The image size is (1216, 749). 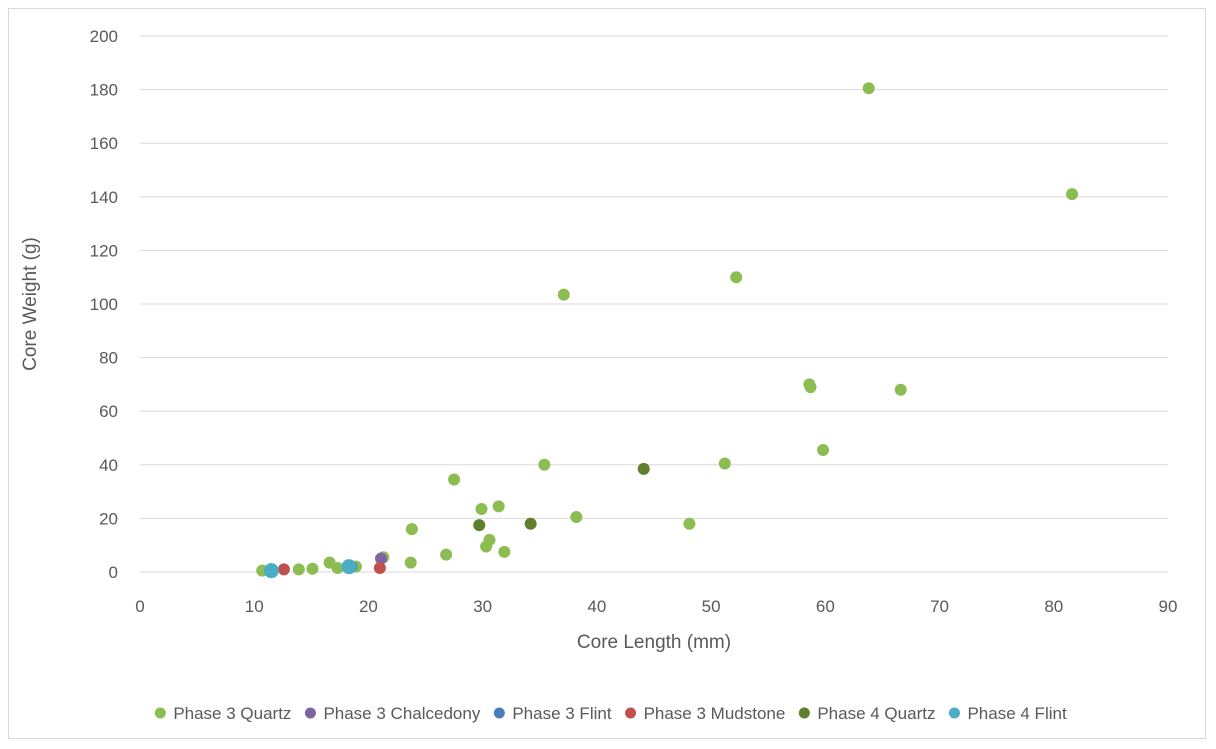 I want to click on y-tick-label: 120, so click(x=104, y=250).